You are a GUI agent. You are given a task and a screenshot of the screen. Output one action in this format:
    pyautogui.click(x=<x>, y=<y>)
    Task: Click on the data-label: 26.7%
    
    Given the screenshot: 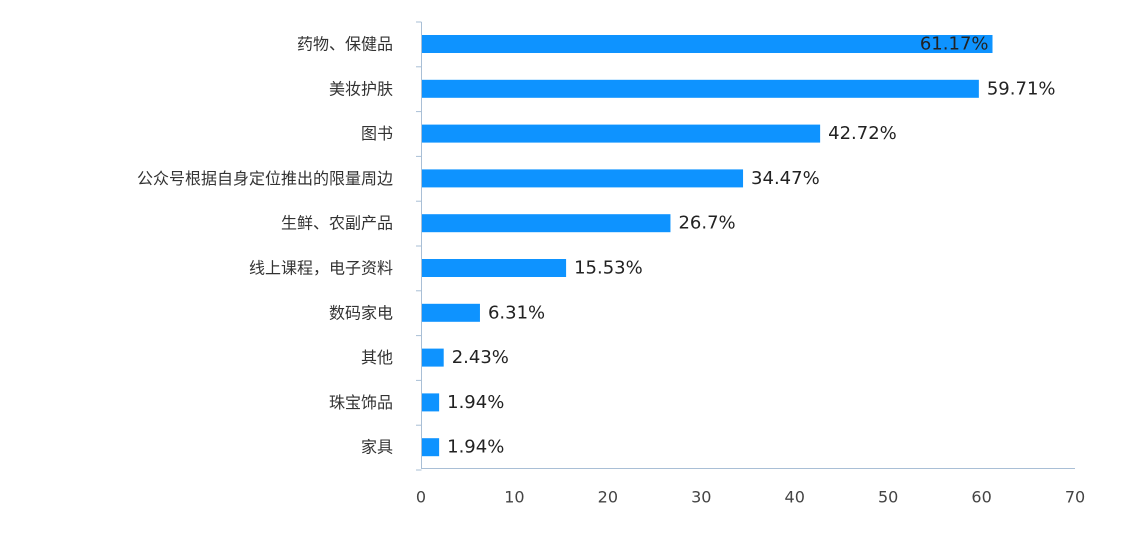 What is the action you would take?
    pyautogui.click(x=706, y=223)
    